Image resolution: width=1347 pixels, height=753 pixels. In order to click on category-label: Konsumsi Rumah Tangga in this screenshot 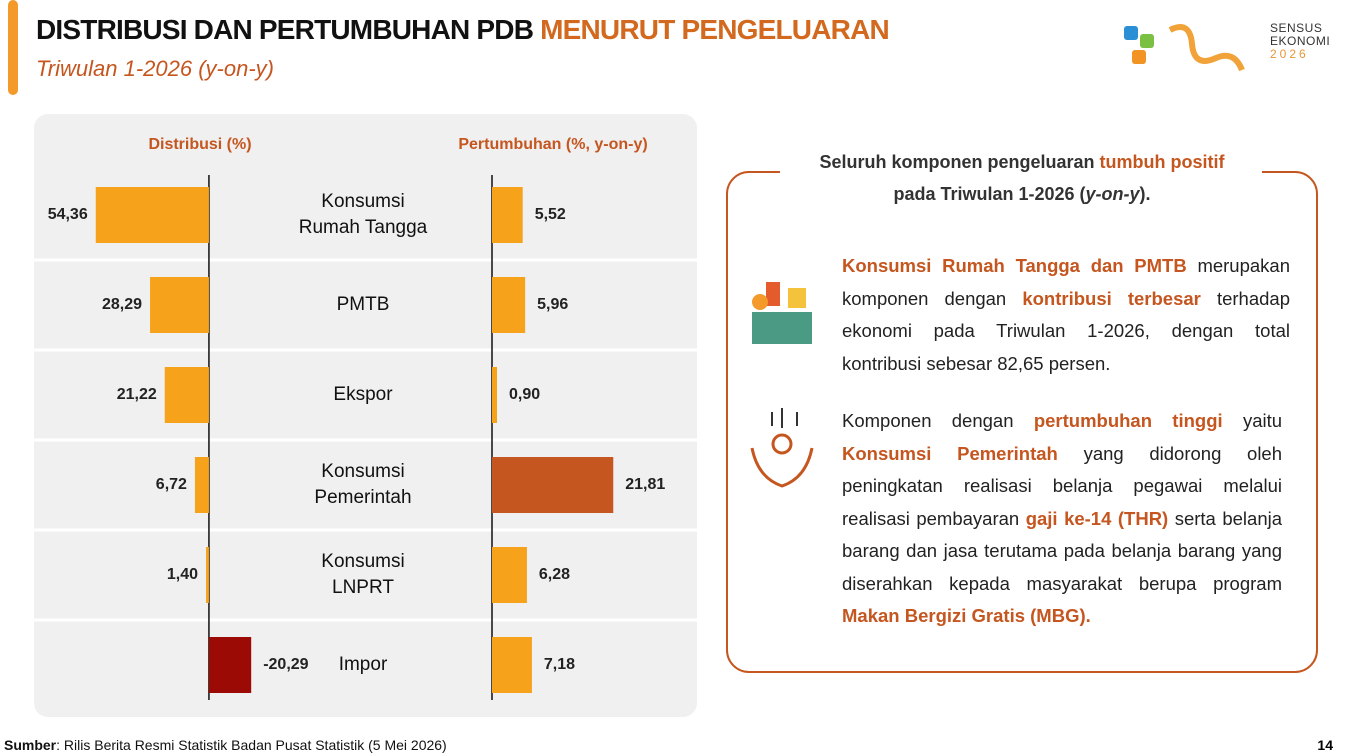, I will do `click(363, 214)`.